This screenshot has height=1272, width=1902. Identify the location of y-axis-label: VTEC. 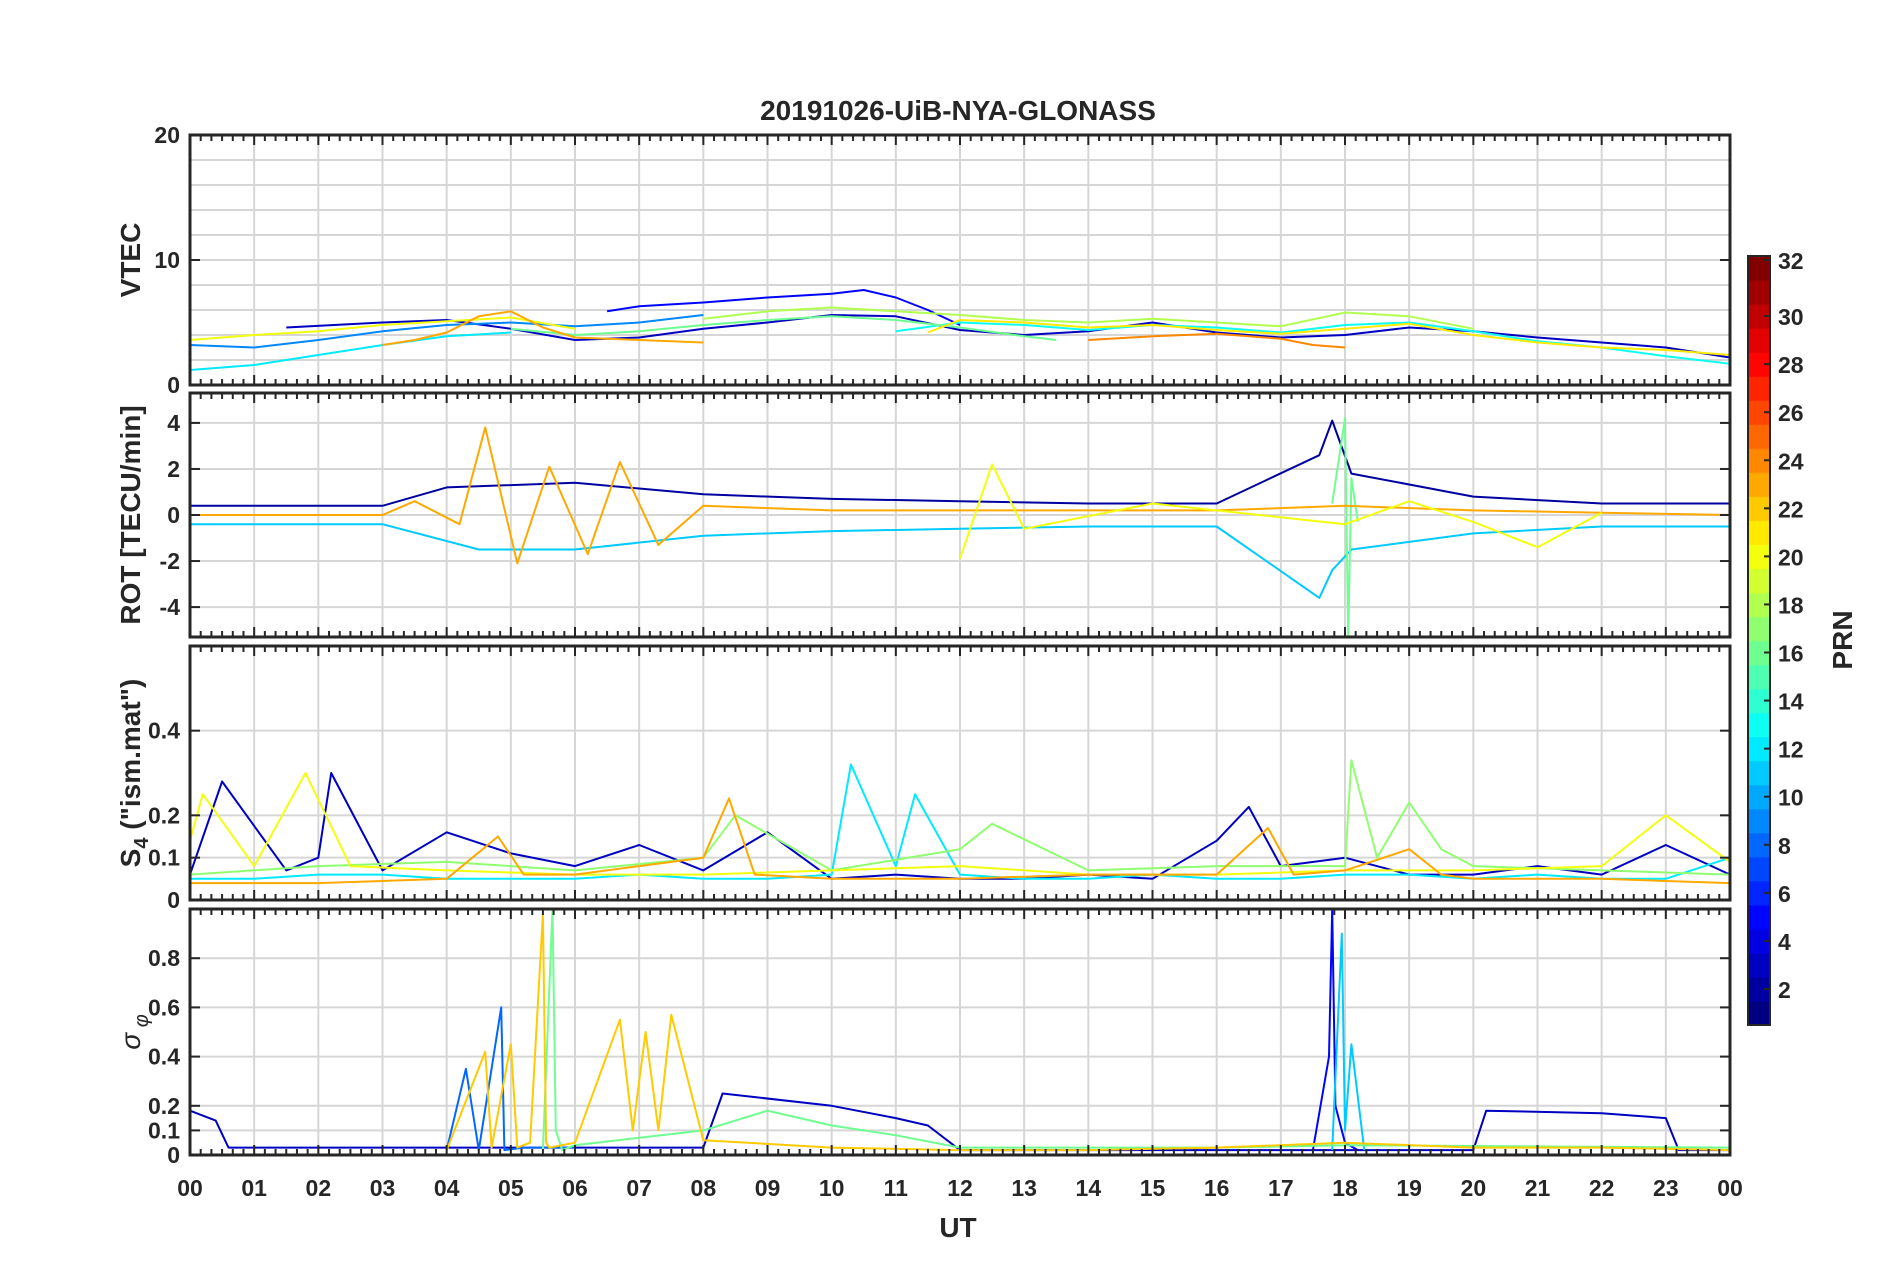
(130, 260).